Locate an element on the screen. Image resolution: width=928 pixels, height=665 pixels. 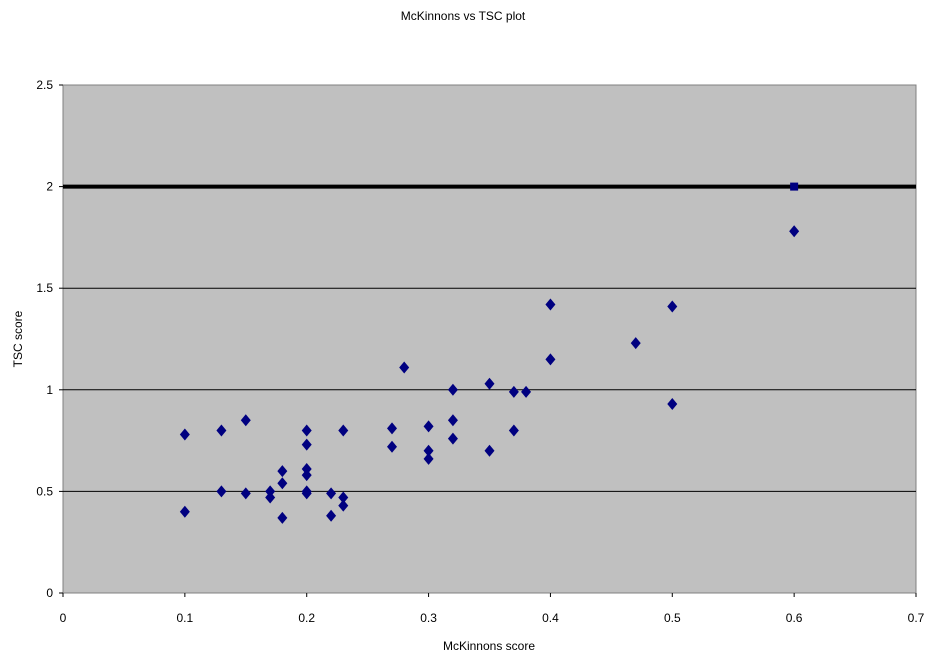
y-tick-label: 2 is located at coordinates (49, 187).